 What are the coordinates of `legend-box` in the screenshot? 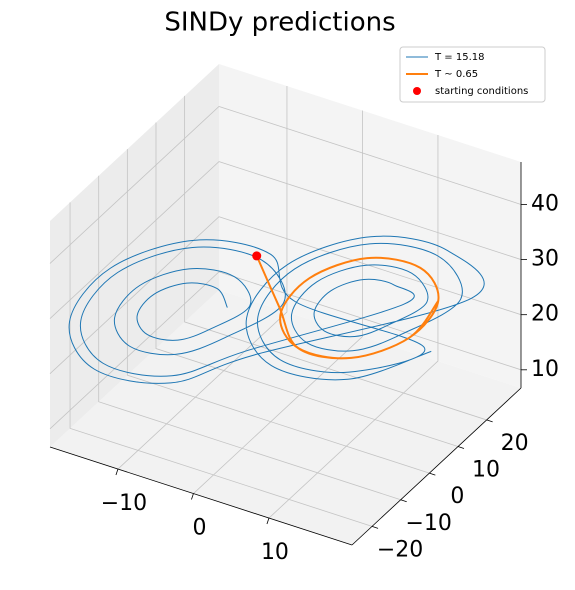 It's located at (472, 74).